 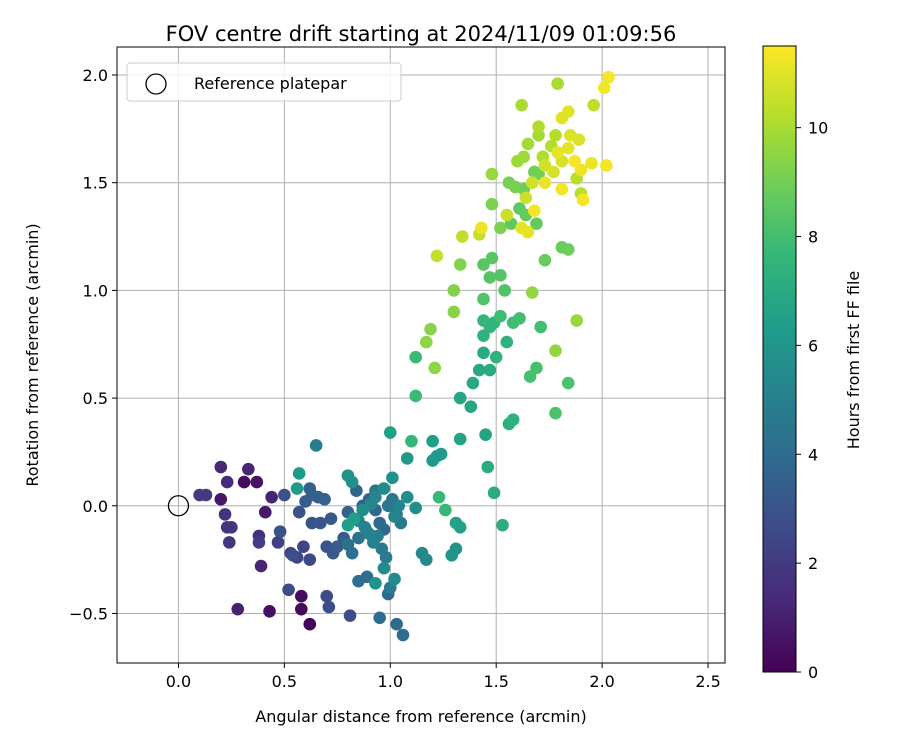 I want to click on colorbar-tick-label: 0, so click(x=813, y=672).